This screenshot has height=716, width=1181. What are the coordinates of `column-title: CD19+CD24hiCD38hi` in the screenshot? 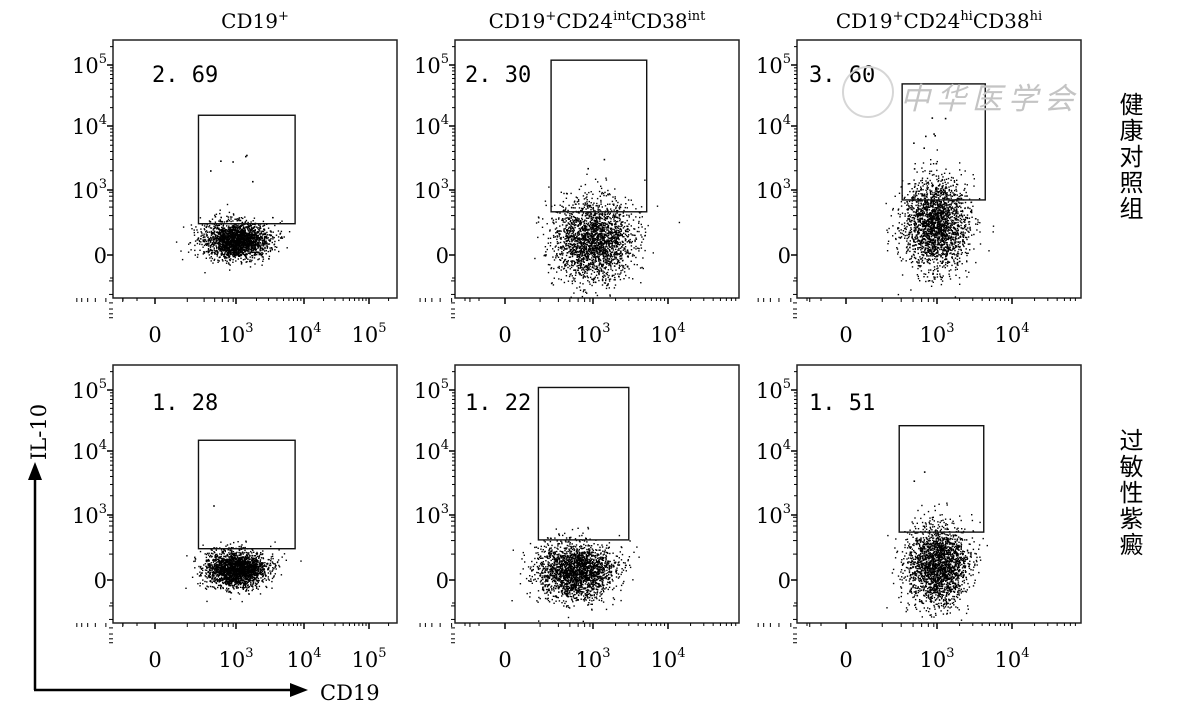 It's located at (939, 21).